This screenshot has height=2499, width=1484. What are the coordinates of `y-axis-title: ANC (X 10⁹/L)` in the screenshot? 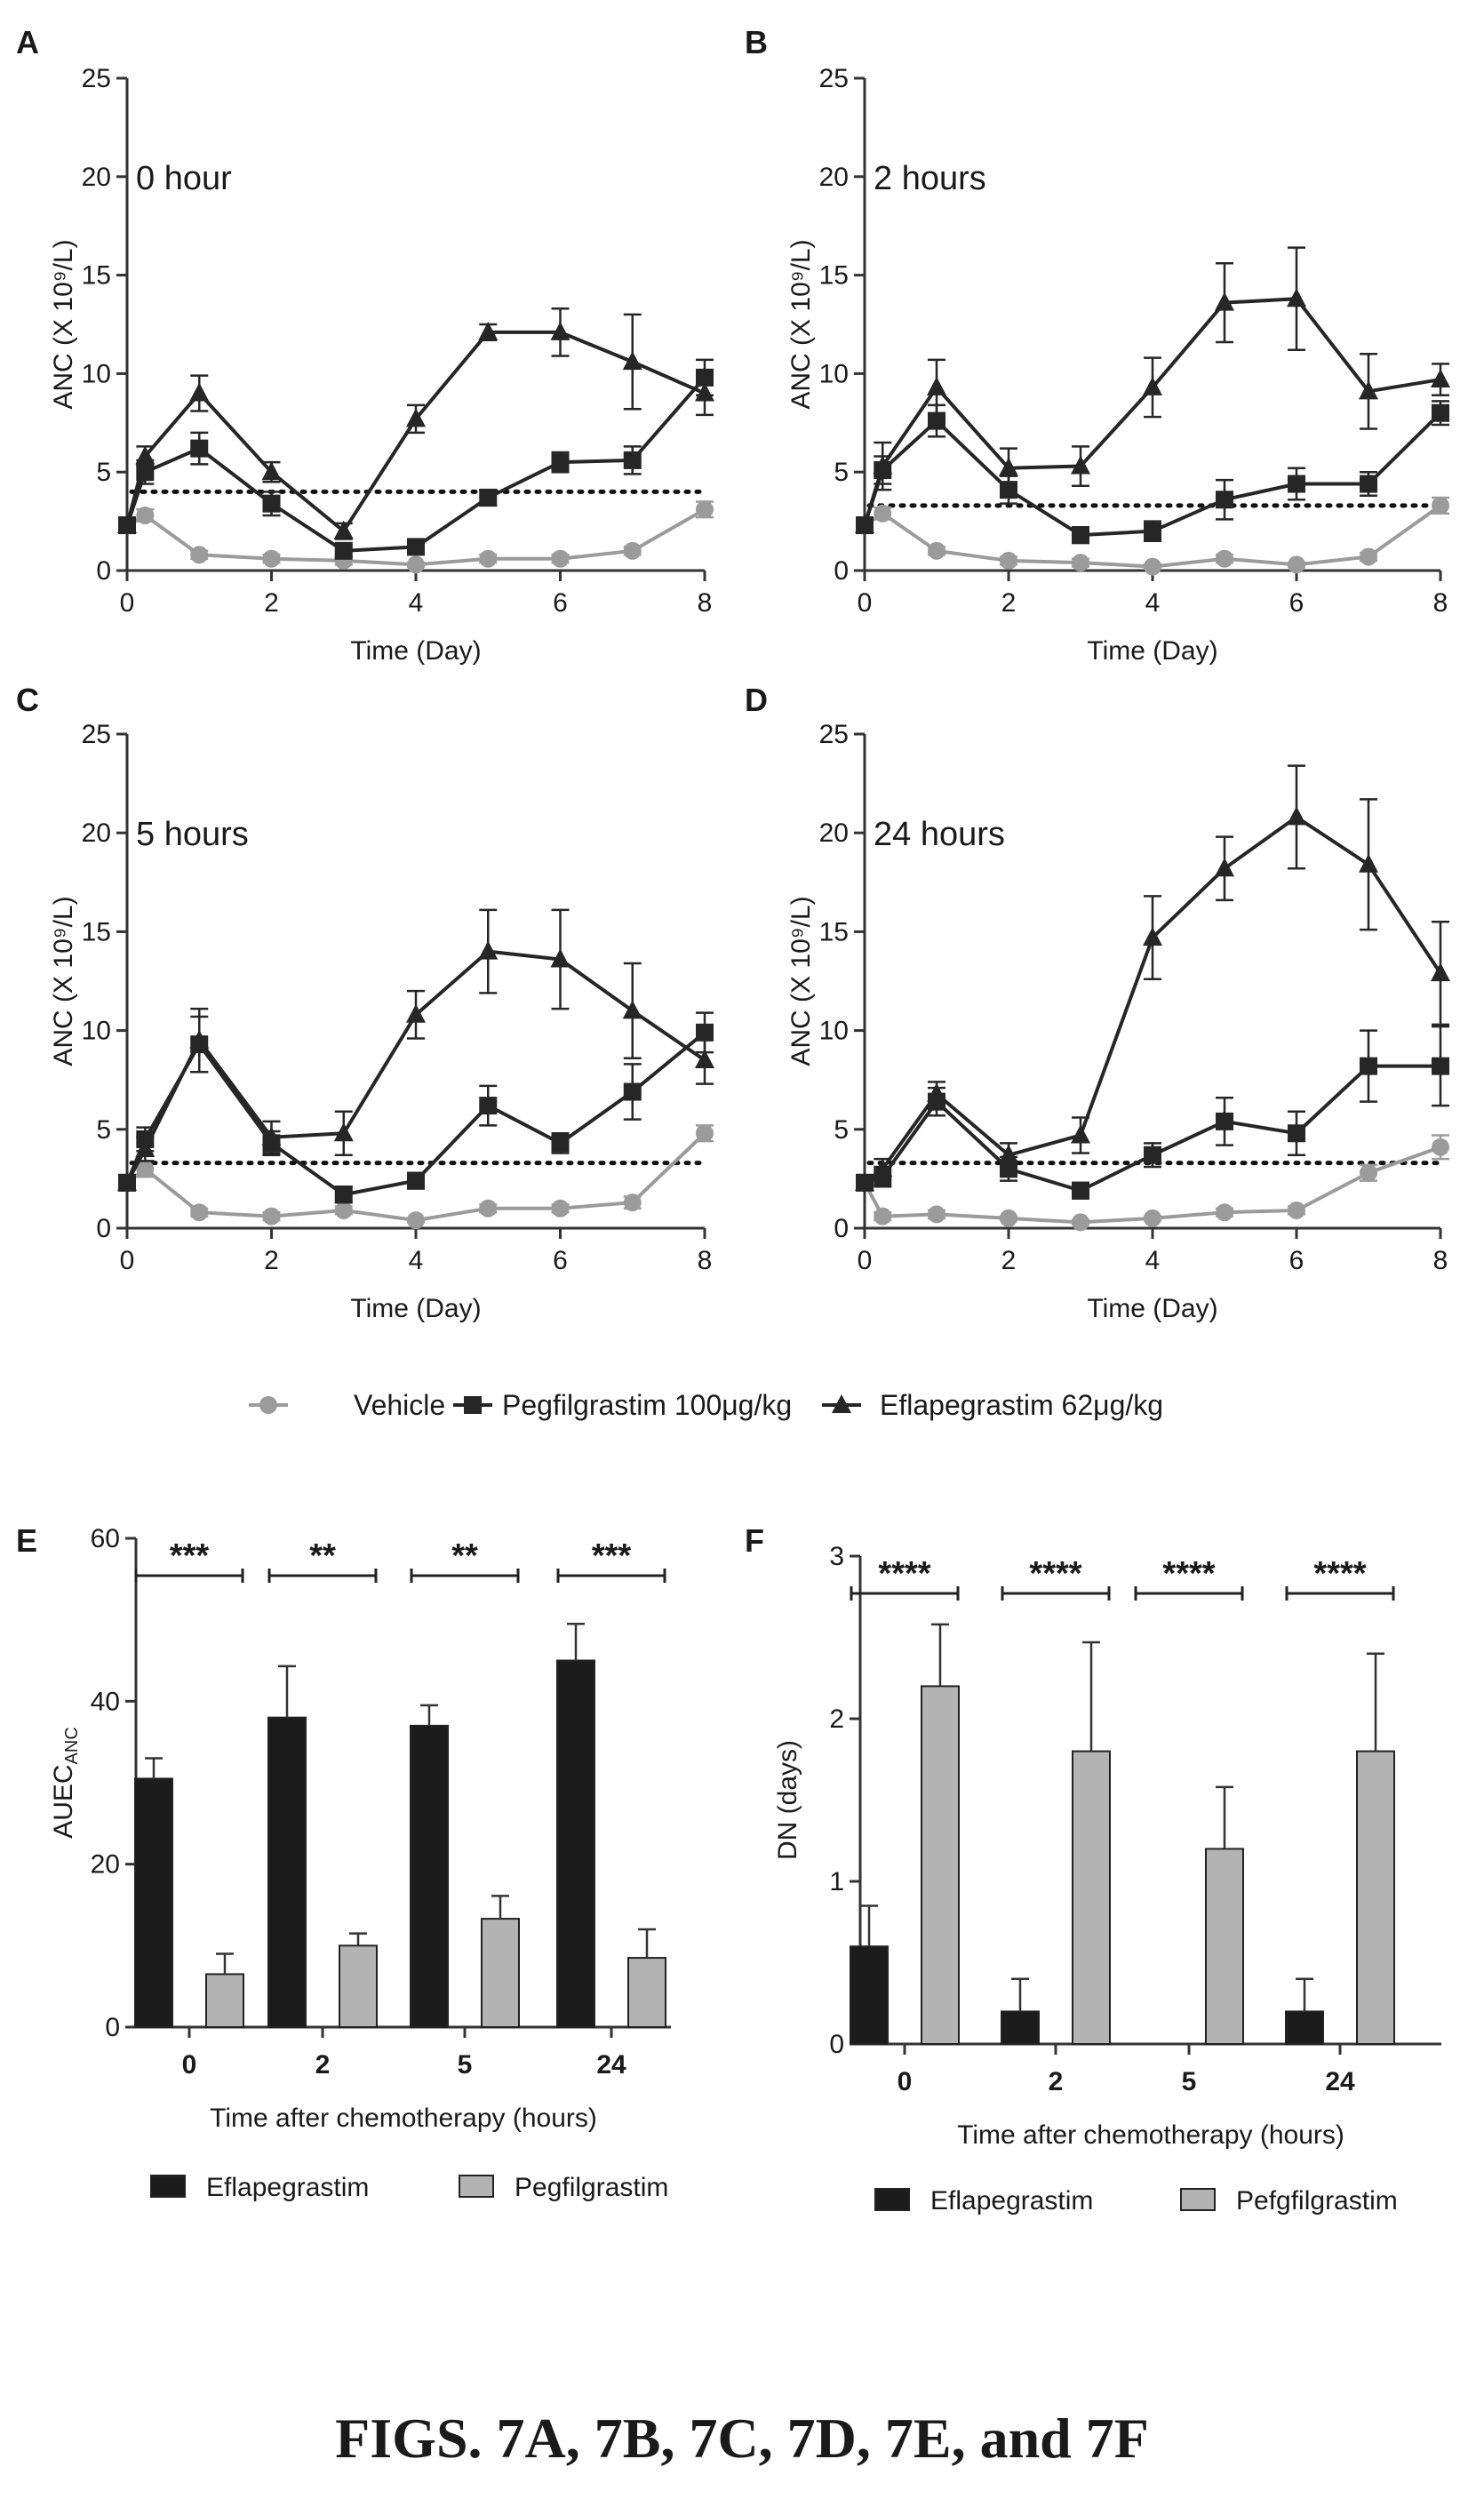 It's located at (64, 981).